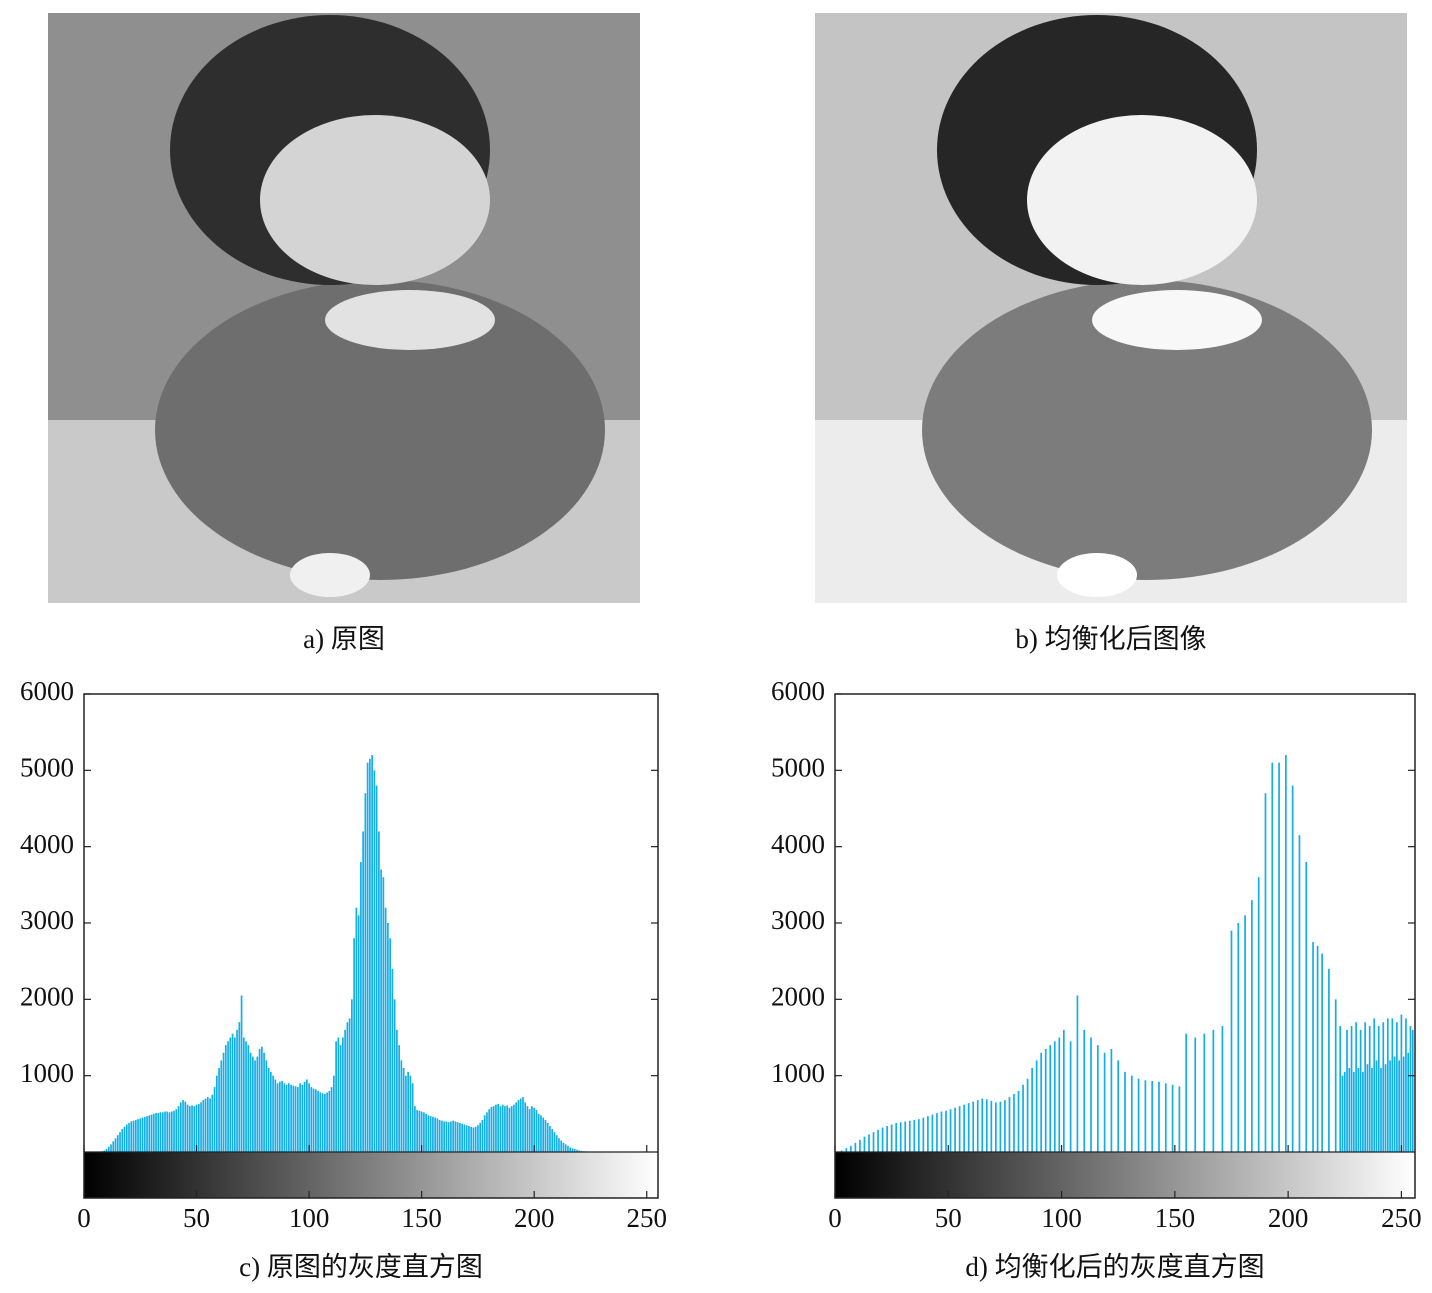 Image resolution: width=1432 pixels, height=1293 pixels. What do you see at coordinates (798, 920) in the screenshot?
I see `y-tick-label: 3000` at bounding box center [798, 920].